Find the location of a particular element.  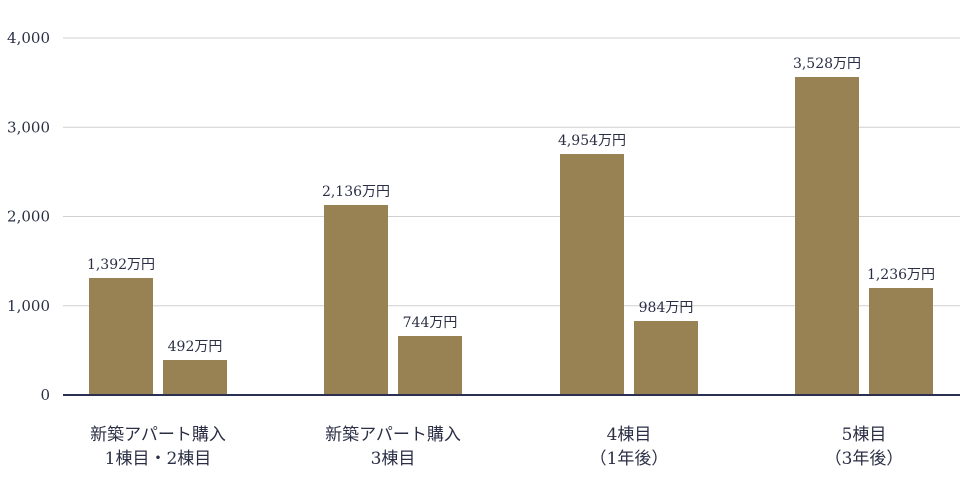

data-label: 2,136万円 is located at coordinates (356, 192).